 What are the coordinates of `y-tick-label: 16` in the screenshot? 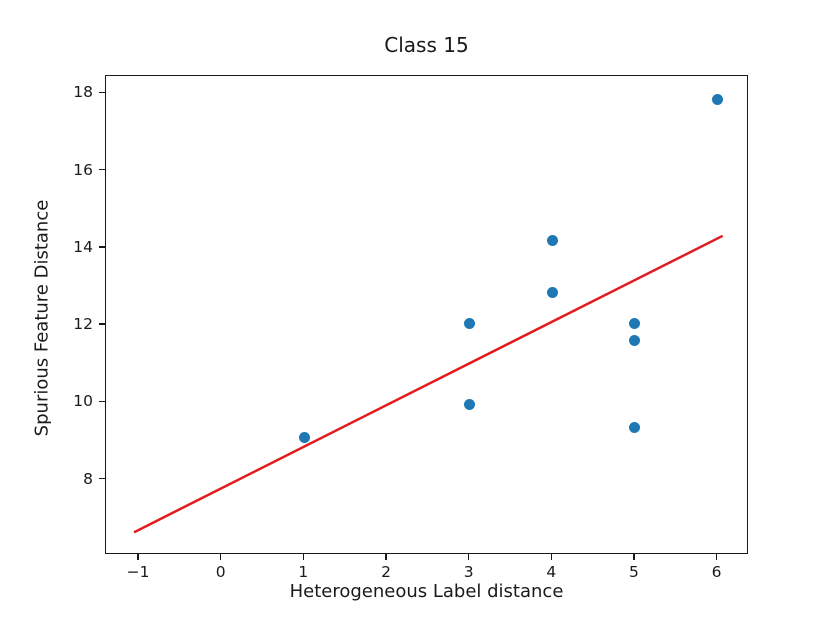 It's located at (83, 169).